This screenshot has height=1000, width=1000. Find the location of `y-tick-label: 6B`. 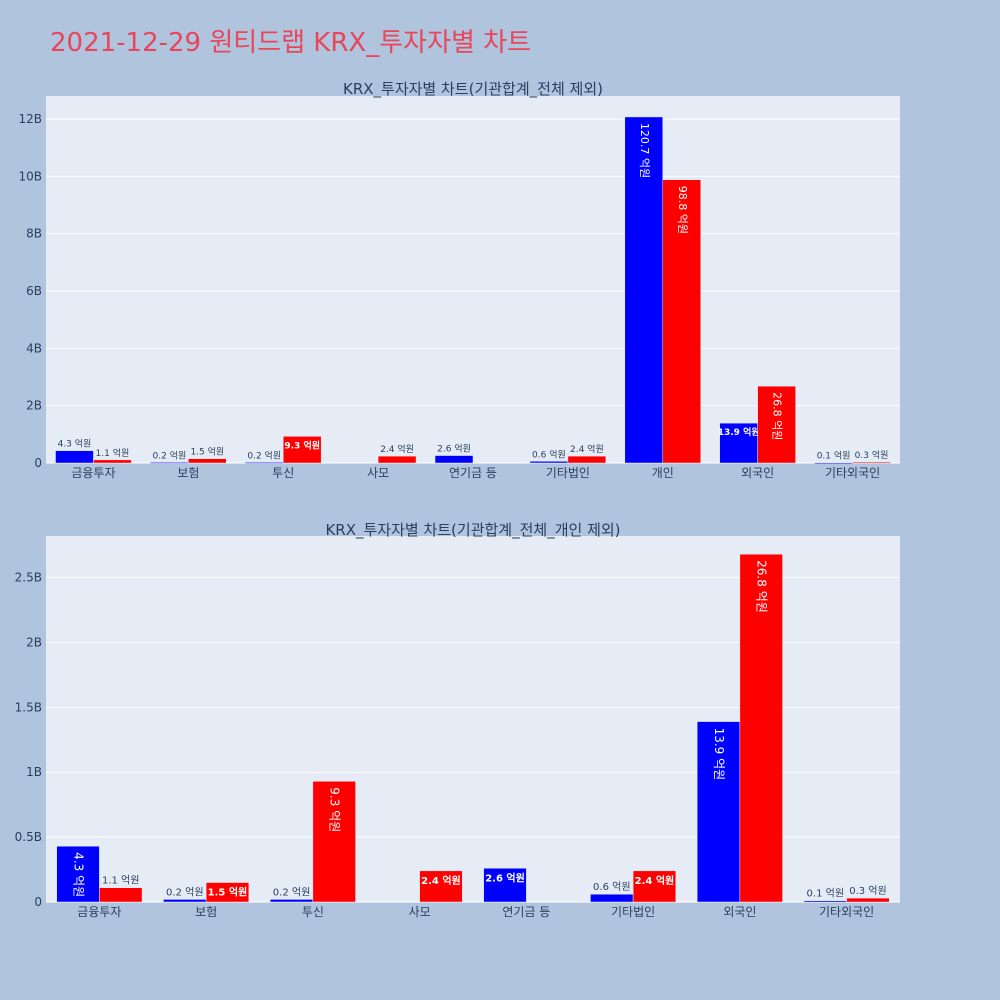

y-tick-label: 6B is located at coordinates (34, 291).